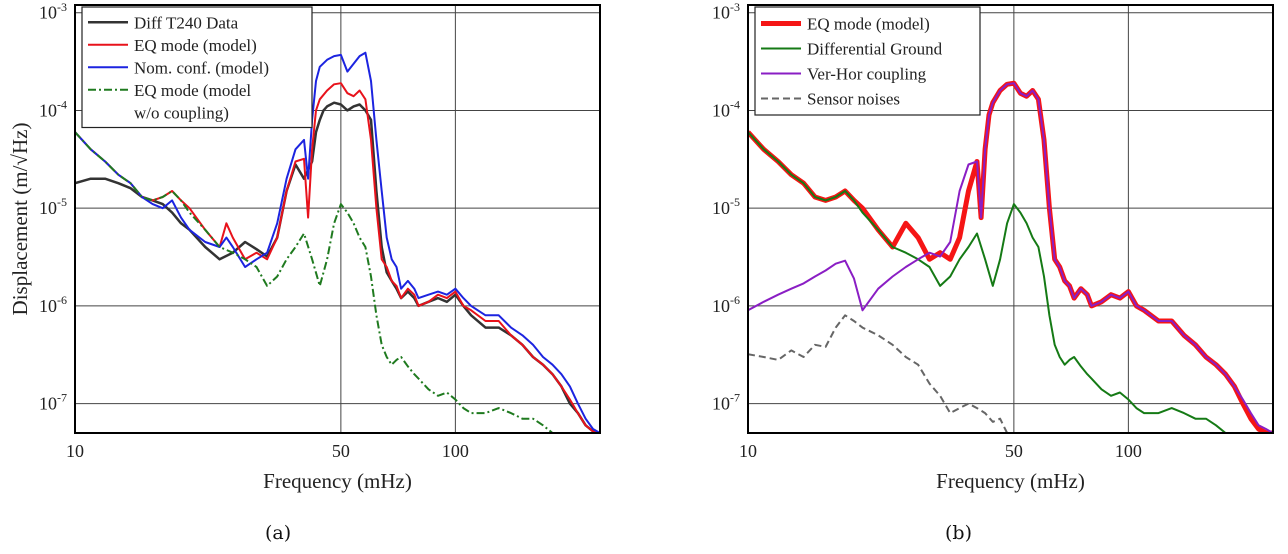 The height and width of the screenshot is (554, 1288). What do you see at coordinates (201, 67) in the screenshot?
I see `legend-label-2: Nom. conf. (model)` at bounding box center [201, 67].